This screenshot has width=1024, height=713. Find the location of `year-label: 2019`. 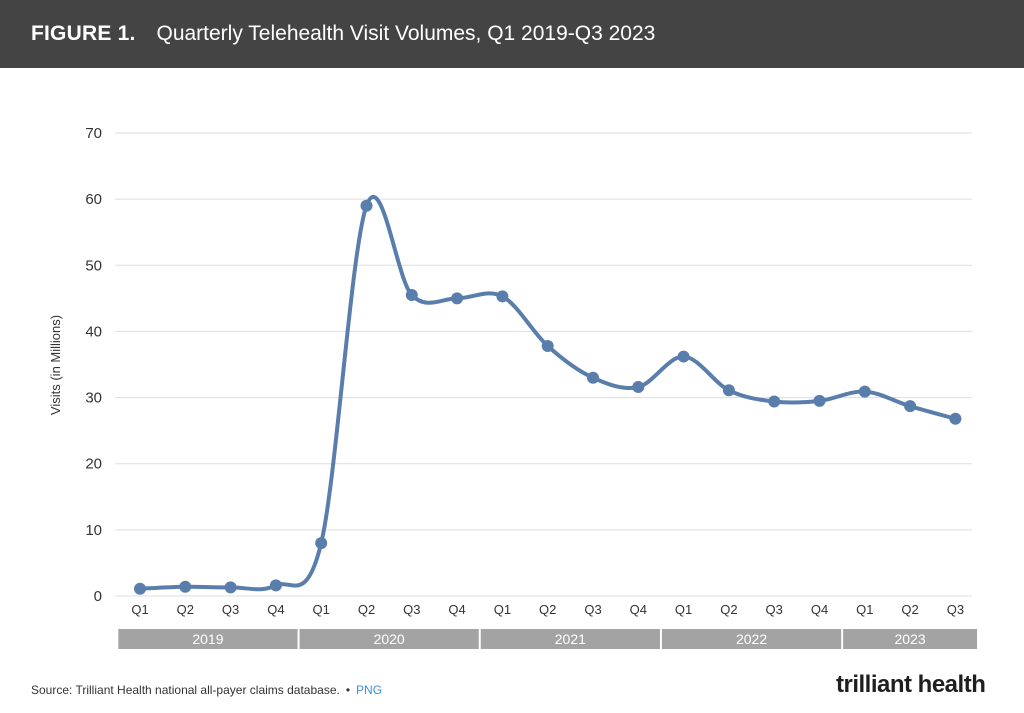

year-label: 2019 is located at coordinates (207, 639).